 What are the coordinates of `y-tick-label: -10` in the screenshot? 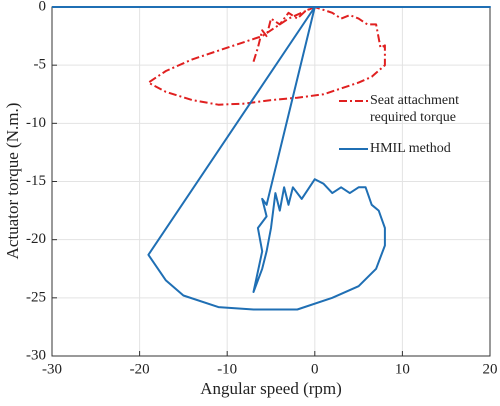 It's located at (36, 123).